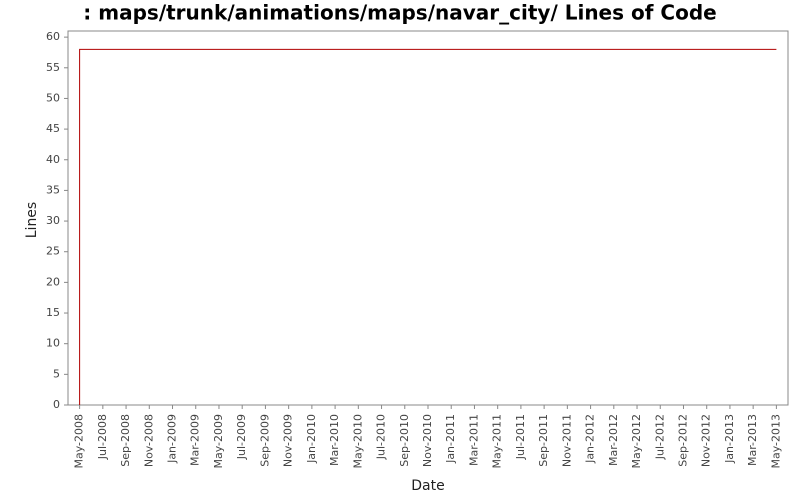 This screenshot has width=800, height=500. Describe the element at coordinates (195, 440) in the screenshot. I see `x-tick-label: Mar-2009` at that location.